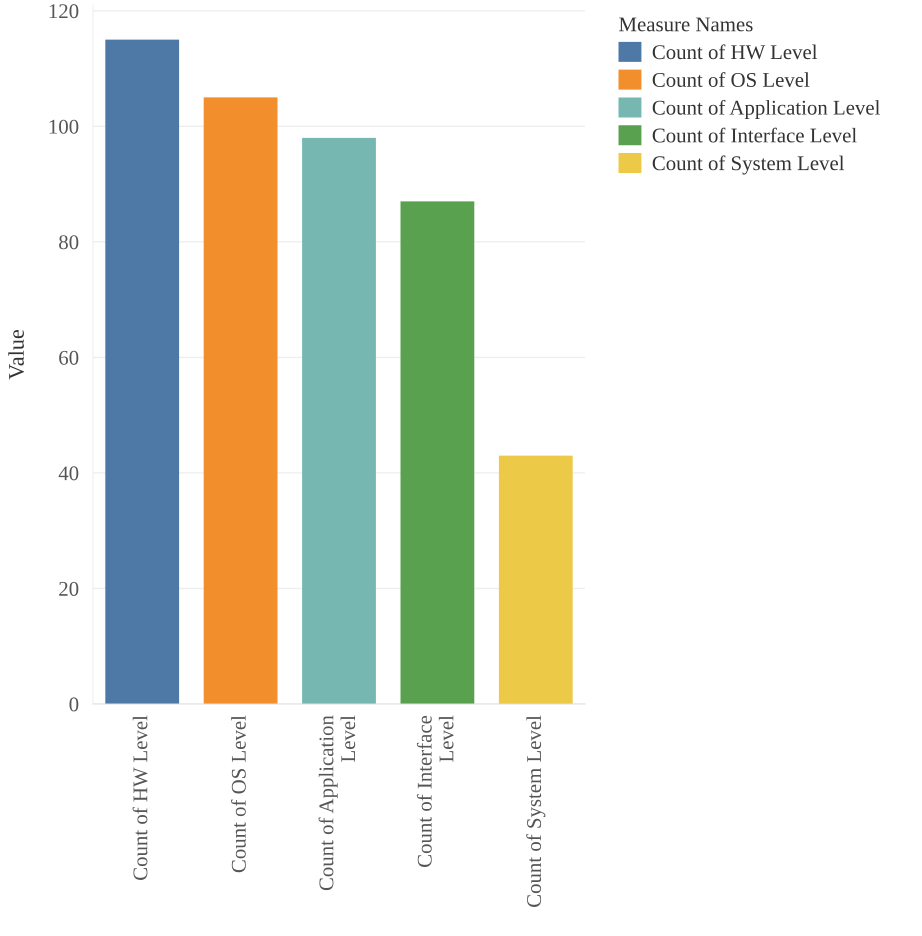 The height and width of the screenshot is (936, 922). I want to click on y-tick-label: 120, so click(64, 11).